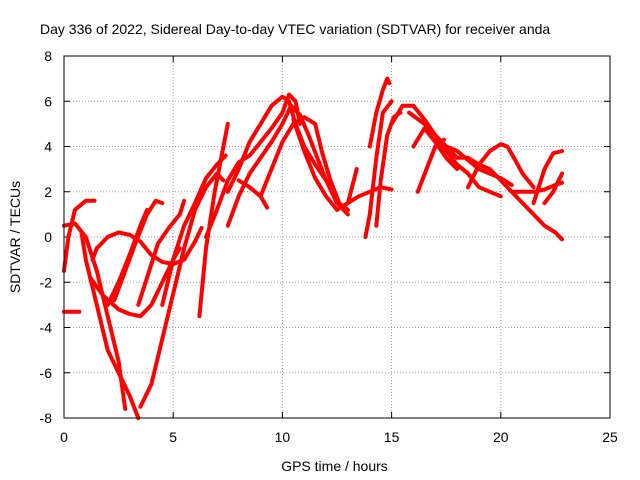 The height and width of the screenshot is (480, 640). Describe the element at coordinates (46, 328) in the screenshot. I see `y-tick-label: -4` at that location.